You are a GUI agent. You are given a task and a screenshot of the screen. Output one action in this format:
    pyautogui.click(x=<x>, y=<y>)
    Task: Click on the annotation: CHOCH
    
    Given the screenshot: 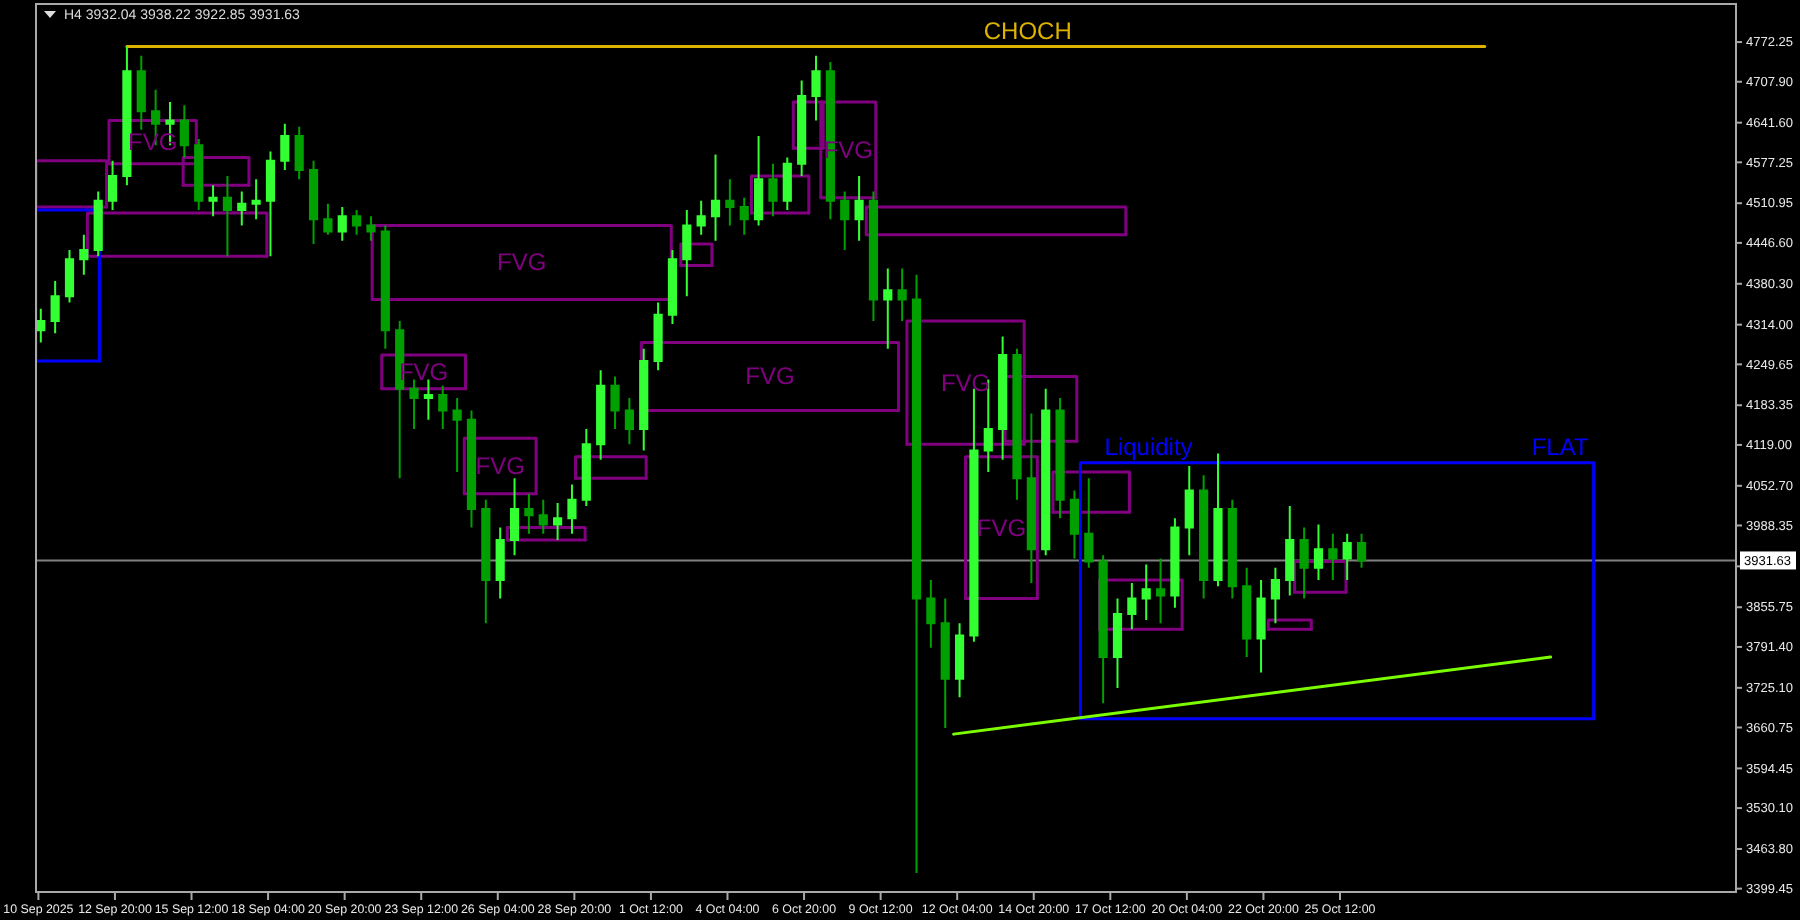 What is the action you would take?
    pyautogui.click(x=1027, y=30)
    